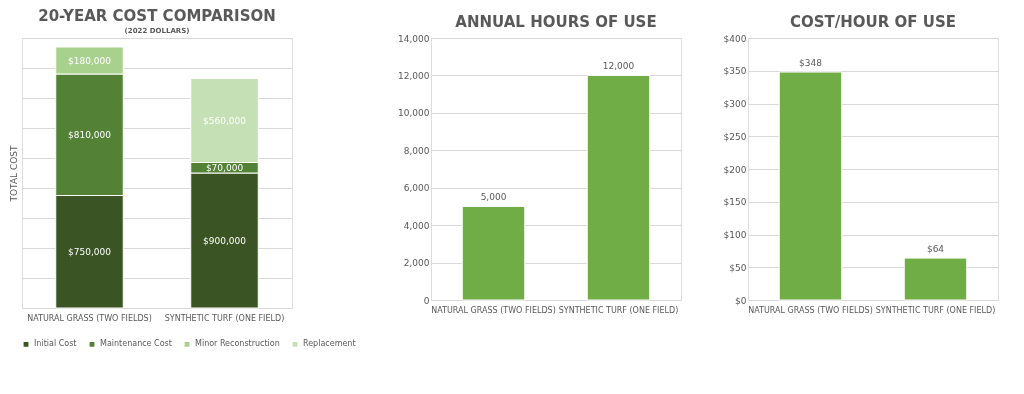 Image resolution: width=1024 pixels, height=394 pixels. I want to click on y-tick-label: 10,000, so click(414, 113).